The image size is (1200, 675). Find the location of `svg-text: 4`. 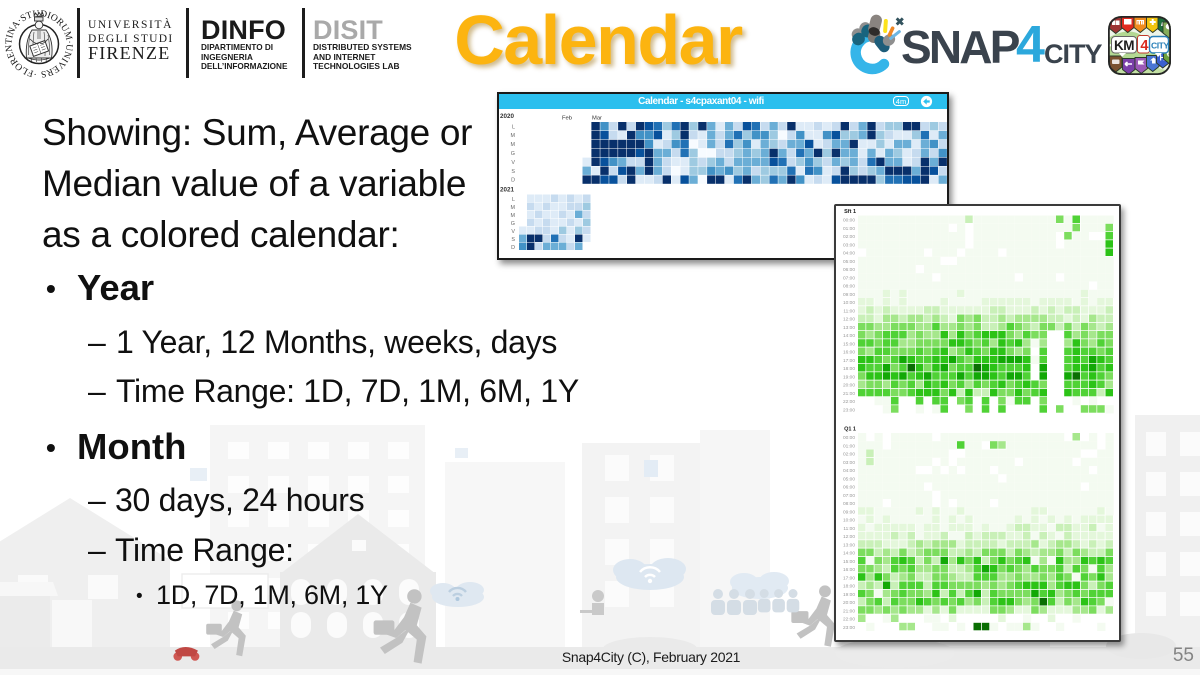

svg-text: 4 is located at coordinates (1144, 46).